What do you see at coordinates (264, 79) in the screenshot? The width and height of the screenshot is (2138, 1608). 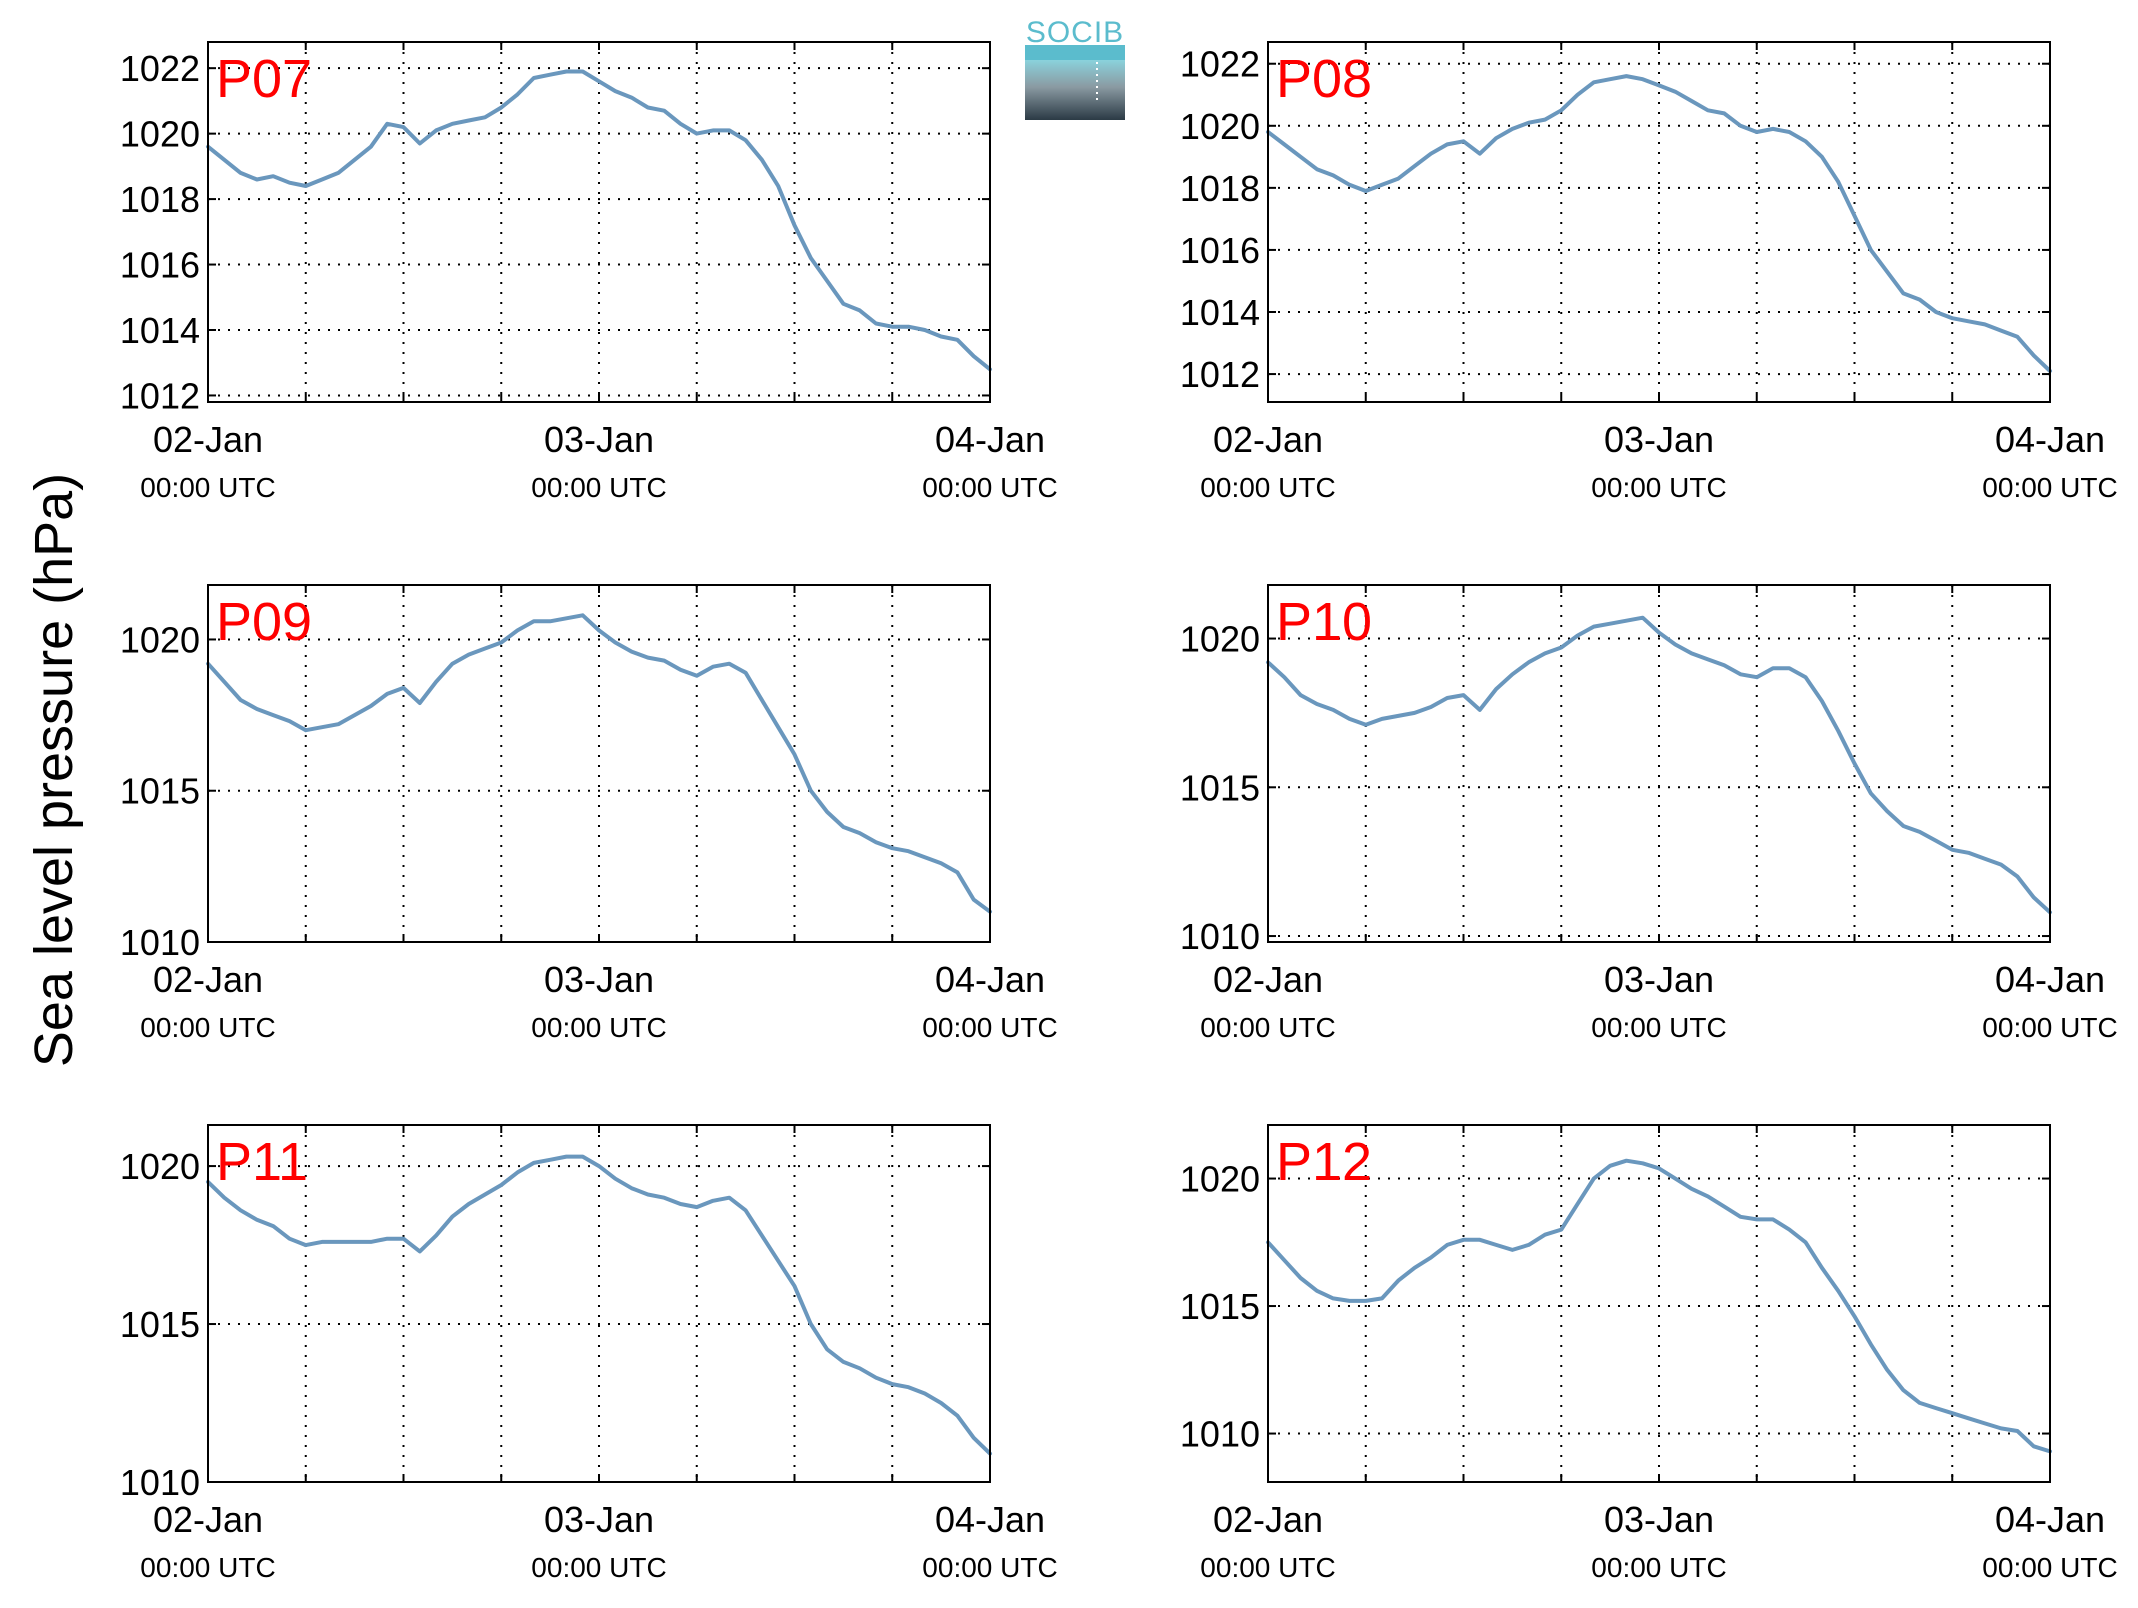 I see `station-label: P07` at bounding box center [264, 79].